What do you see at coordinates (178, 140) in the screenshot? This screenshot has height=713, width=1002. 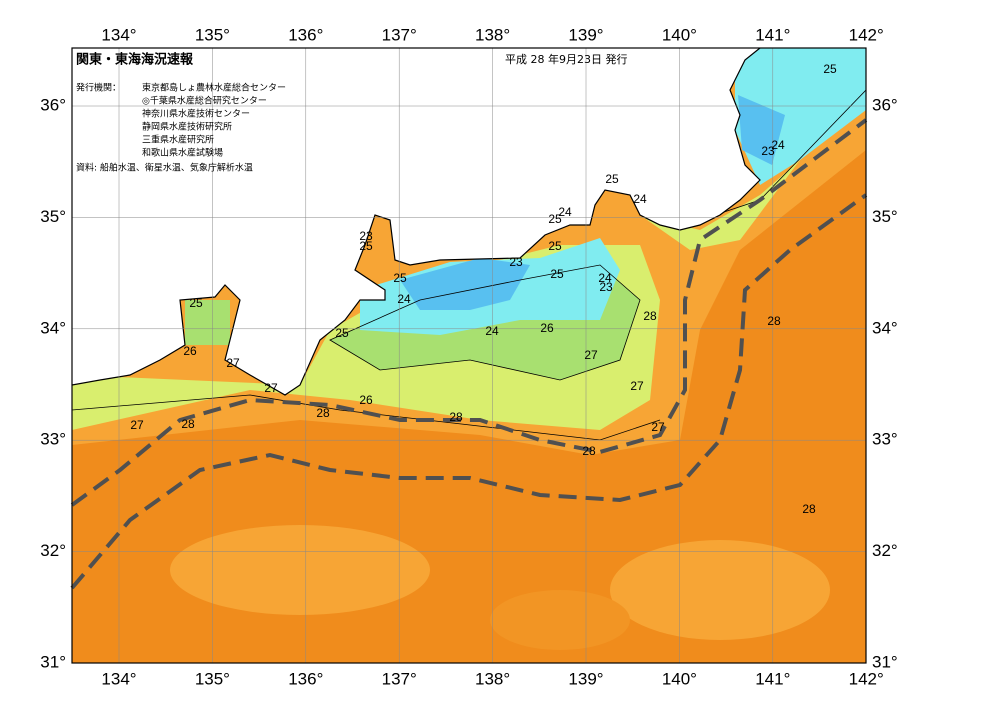 I see `issuer: 三重県水産研究所` at bounding box center [178, 140].